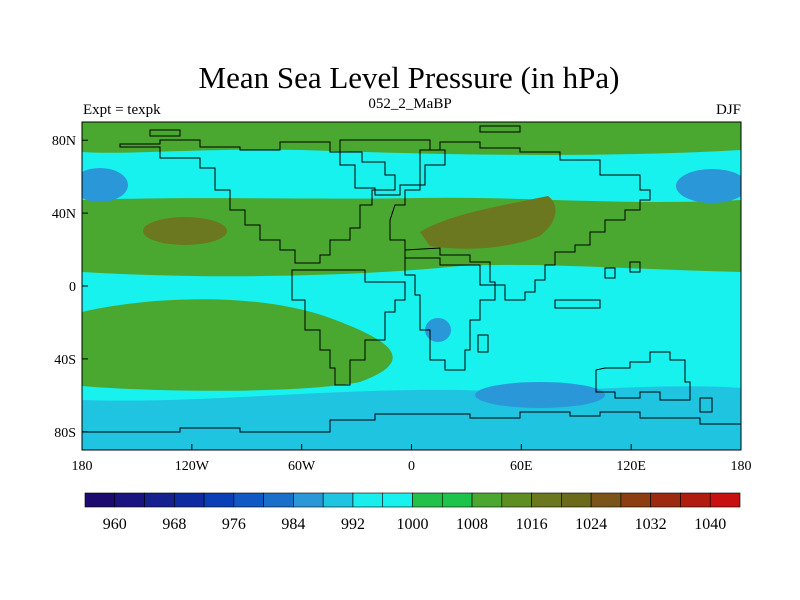  What do you see at coordinates (353, 524) in the screenshot?
I see `colorbar-tick-label: 992` at bounding box center [353, 524].